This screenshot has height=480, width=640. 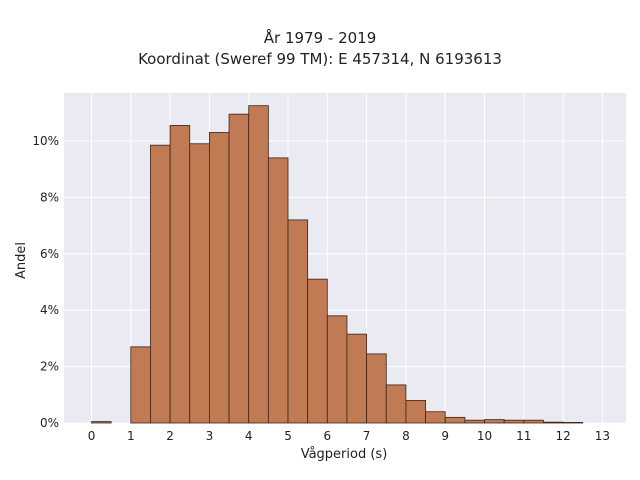 I want to click on x-axis-label: Vågperiod (s), so click(x=344, y=454).